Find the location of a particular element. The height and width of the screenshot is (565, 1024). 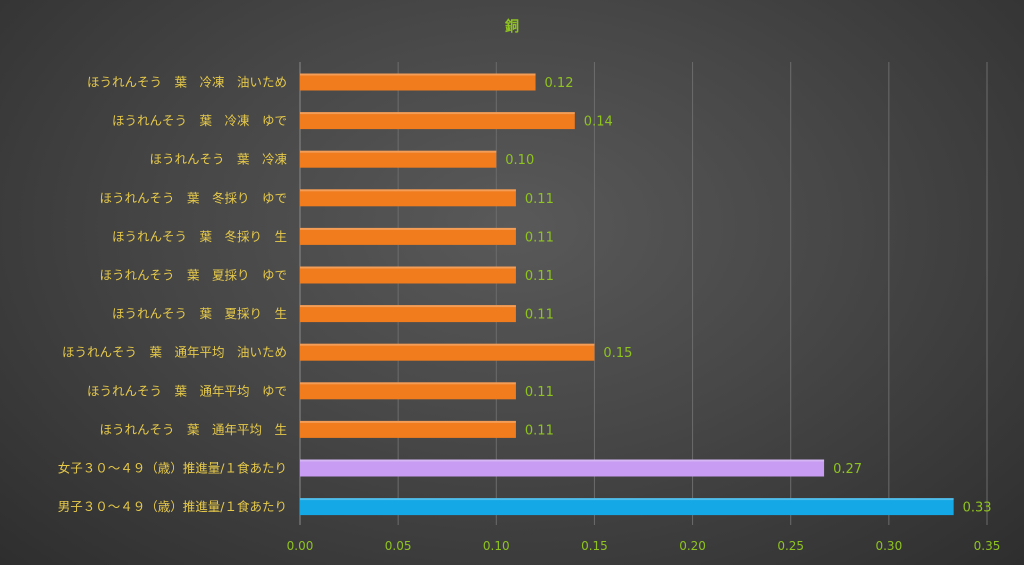

x-tick-label: 0.35 is located at coordinates (987, 546).